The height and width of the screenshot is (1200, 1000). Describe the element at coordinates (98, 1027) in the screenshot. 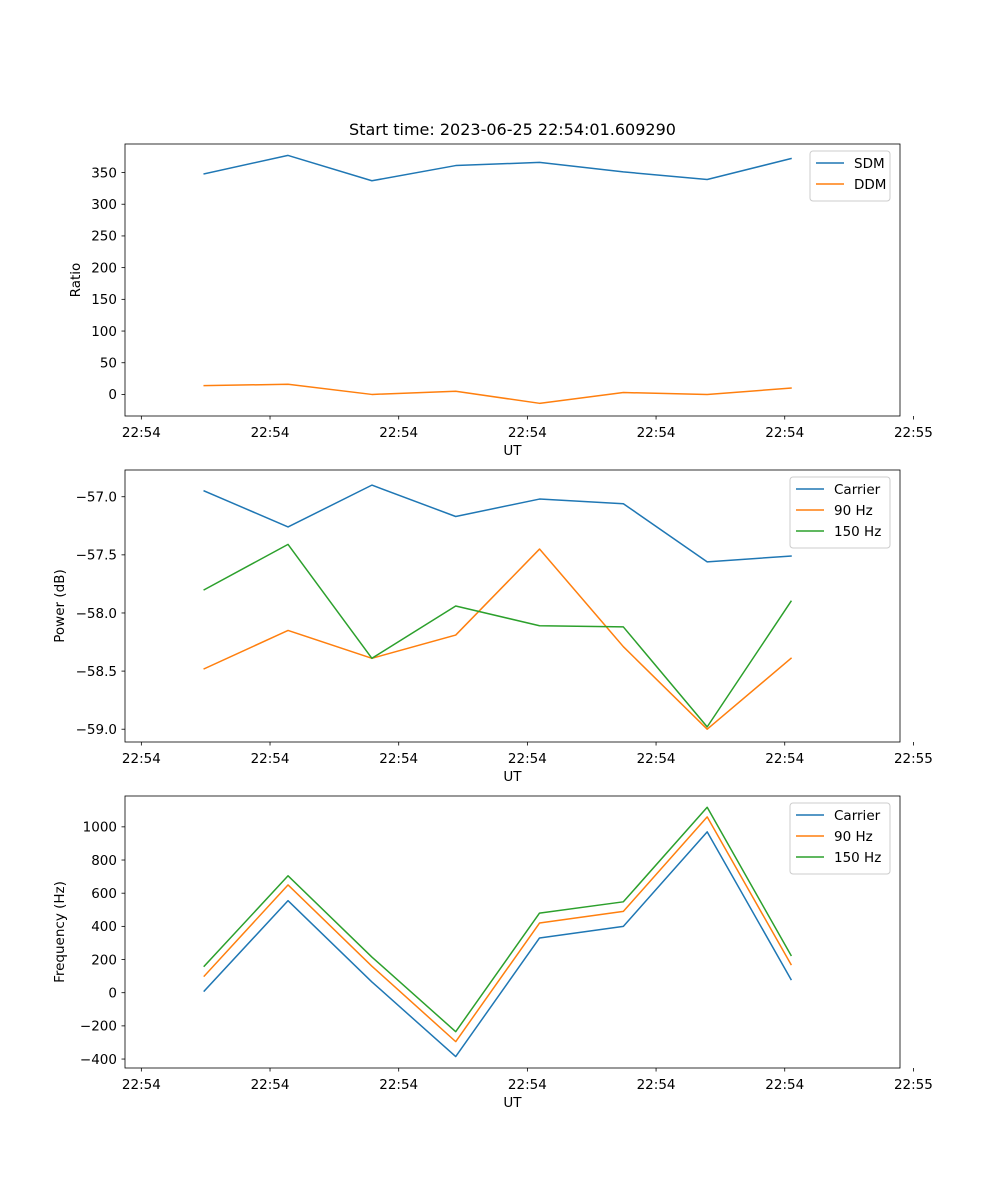

I see `y-tick-label: −200` at that location.